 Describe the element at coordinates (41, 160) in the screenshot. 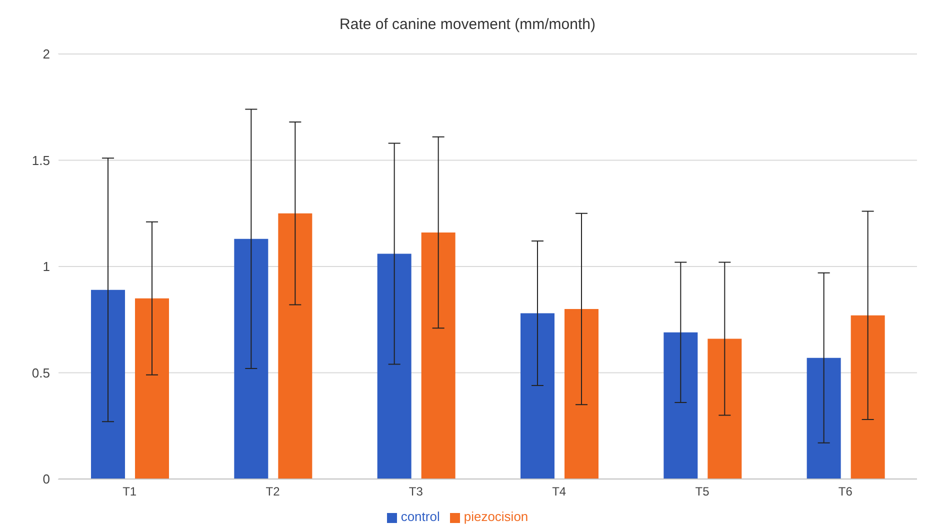

I see `y-tick-label: 1.5` at that location.